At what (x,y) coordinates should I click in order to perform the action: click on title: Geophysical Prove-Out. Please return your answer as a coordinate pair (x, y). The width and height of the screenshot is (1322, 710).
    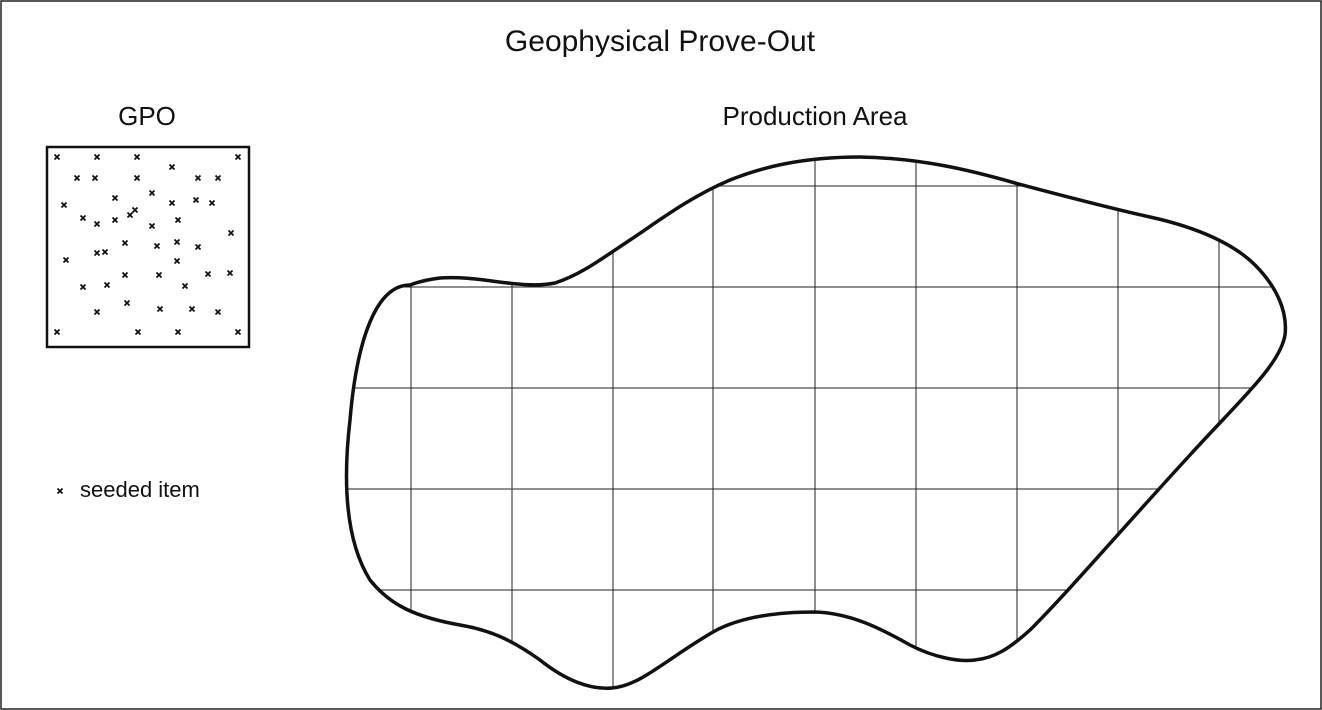
    Looking at the image, I should click on (660, 41).